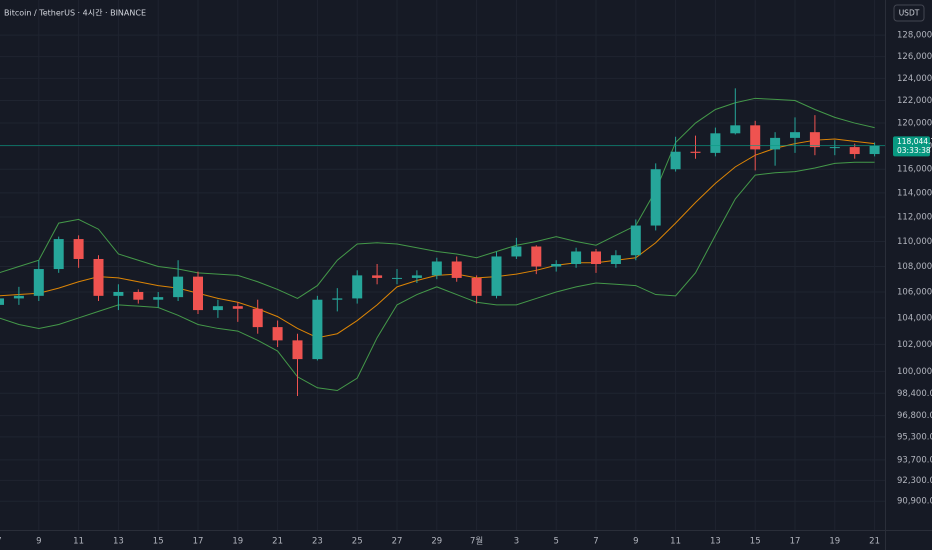  I want to click on x-tick-label: 25, so click(357, 542).